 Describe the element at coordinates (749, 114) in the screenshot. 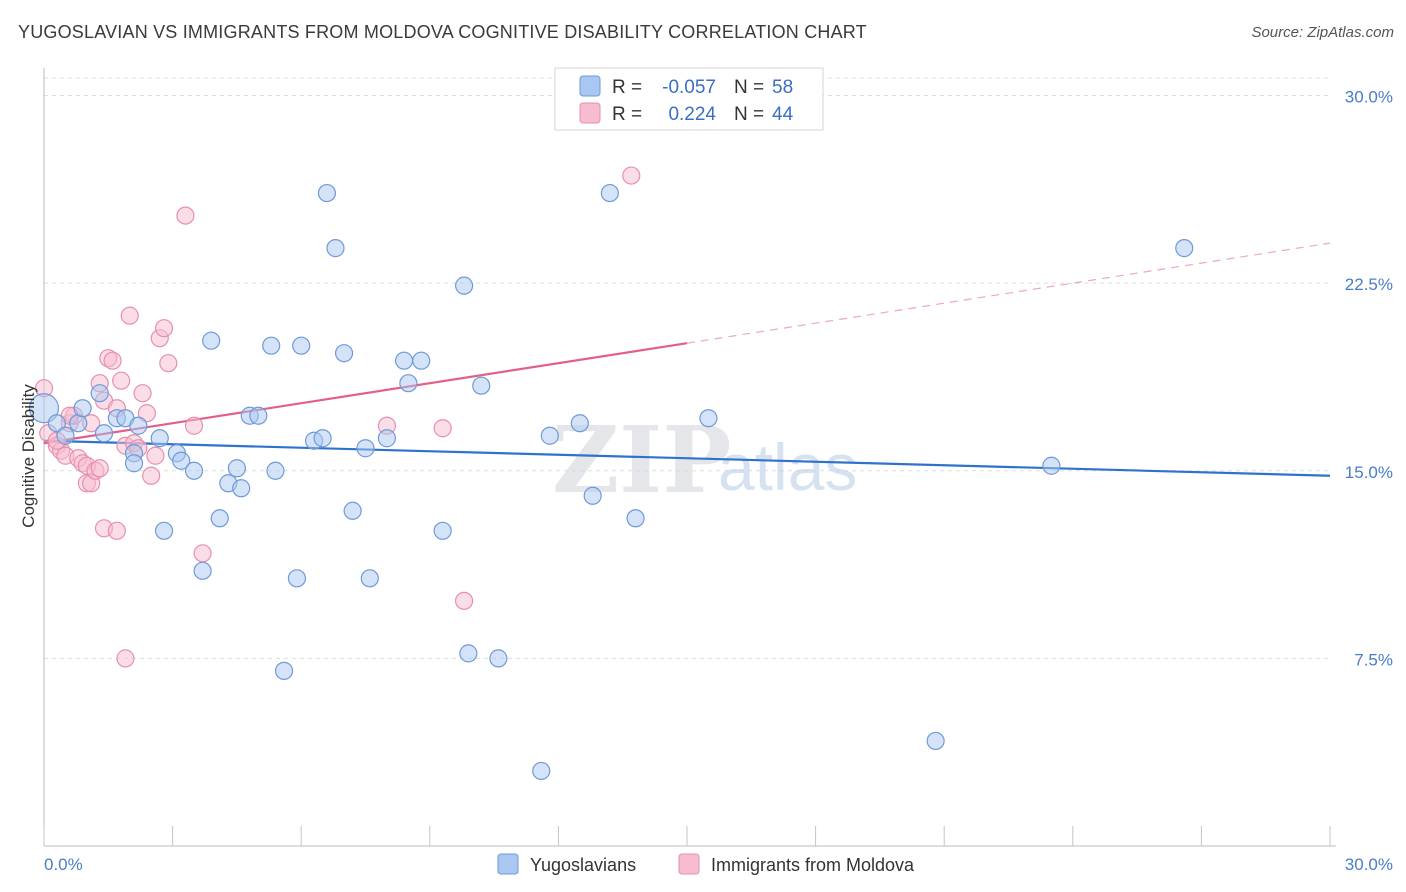

I see `legend-n-label-2: N =` at that location.